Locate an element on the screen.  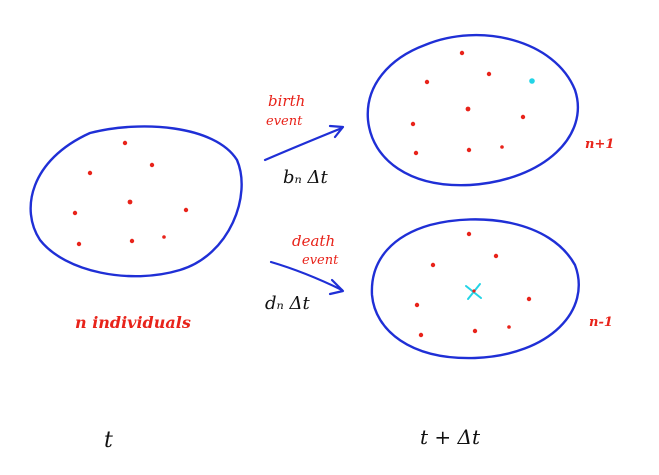
time-label-t-plus-dt: t + Δt is located at coordinates (450, 437).